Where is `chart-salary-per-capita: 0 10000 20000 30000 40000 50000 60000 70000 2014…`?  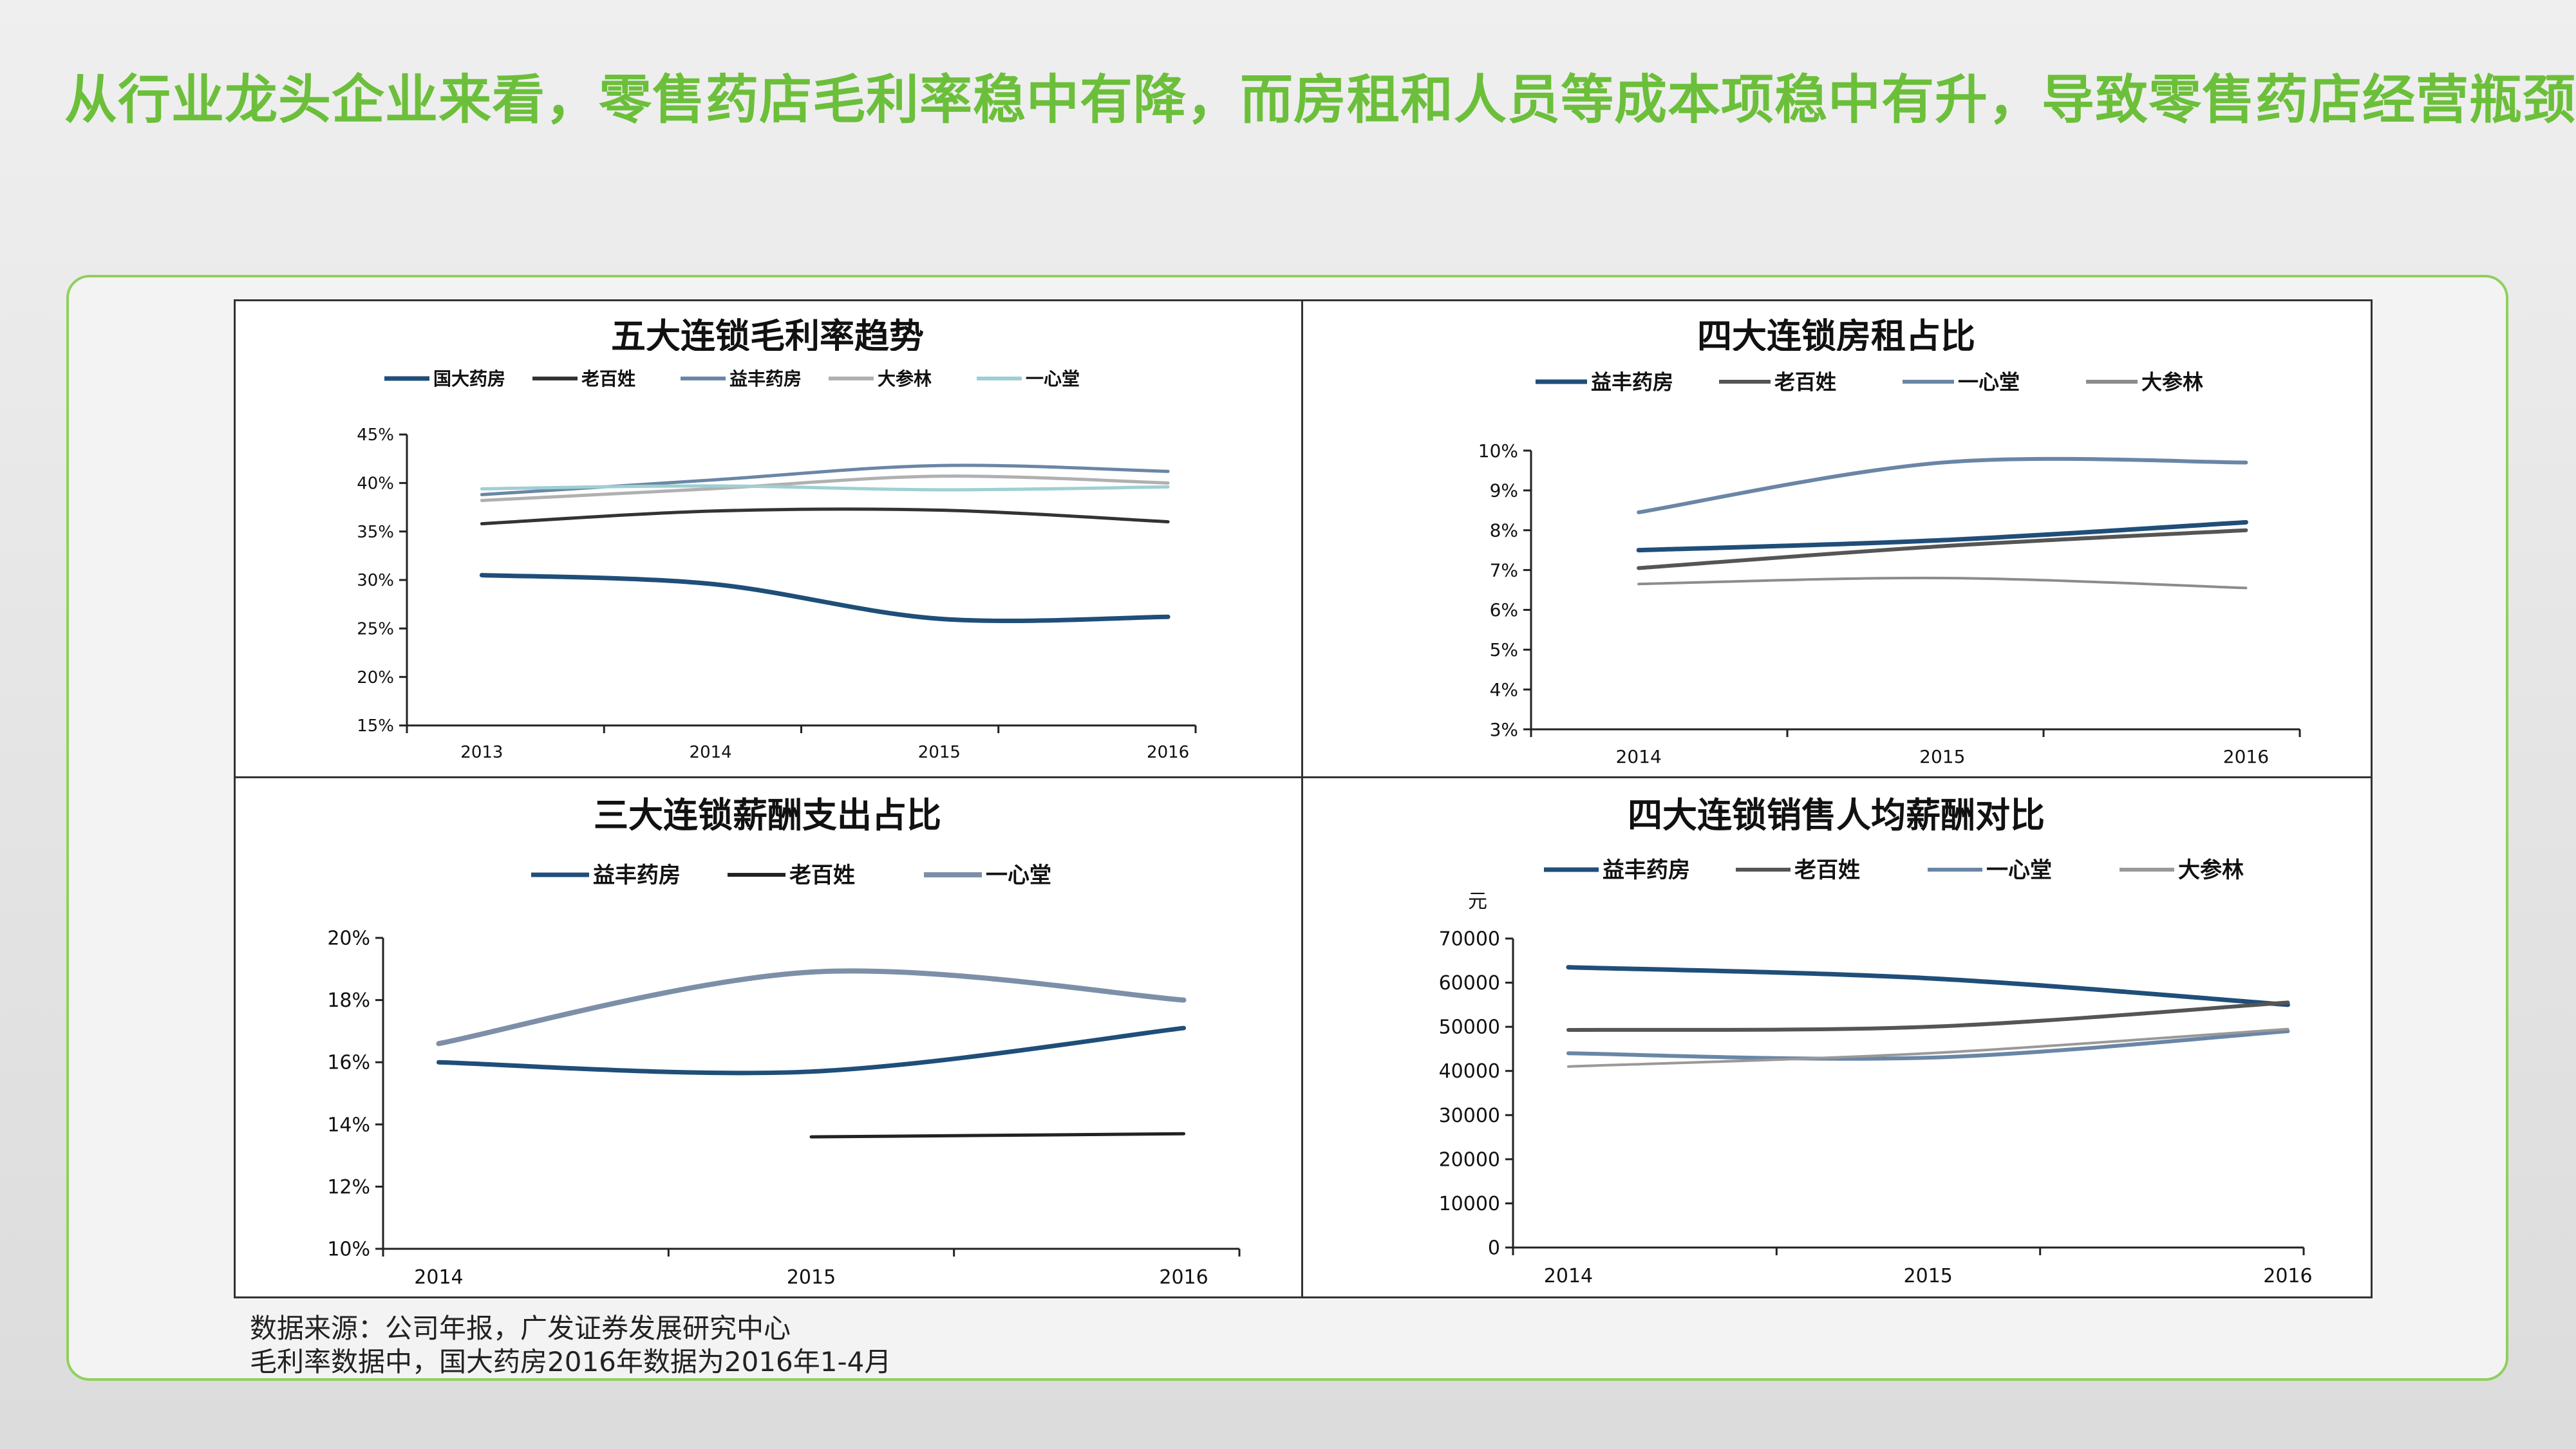 chart-salary-per-capita: 0 10000 20000 30000 40000 50000 60000 70000 2014… is located at coordinates (1850, 1060).